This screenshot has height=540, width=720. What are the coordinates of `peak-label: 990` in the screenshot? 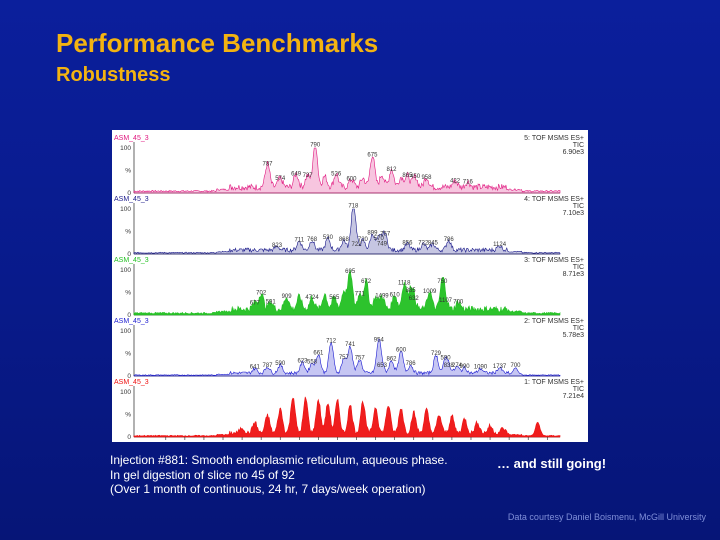 It's located at (465, 367).